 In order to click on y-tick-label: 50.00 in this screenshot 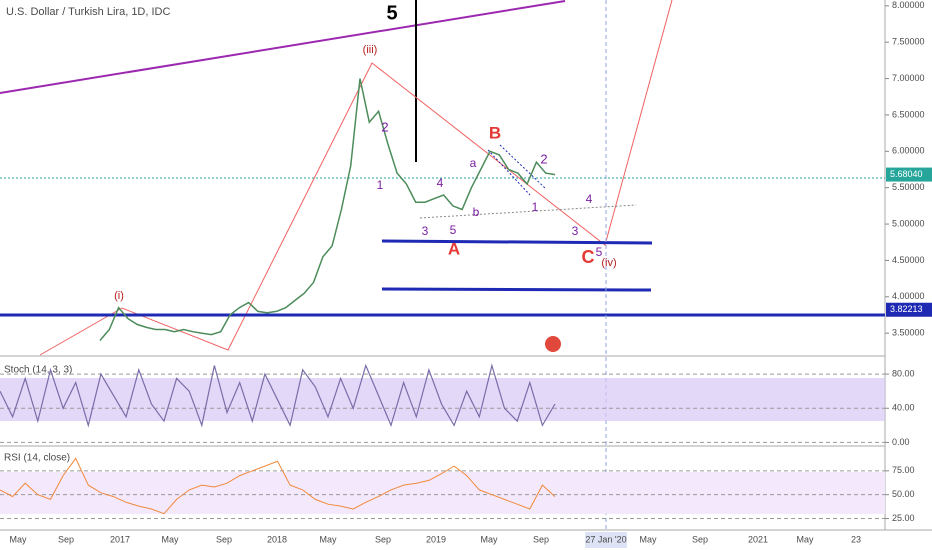, I will do `click(903, 494)`.